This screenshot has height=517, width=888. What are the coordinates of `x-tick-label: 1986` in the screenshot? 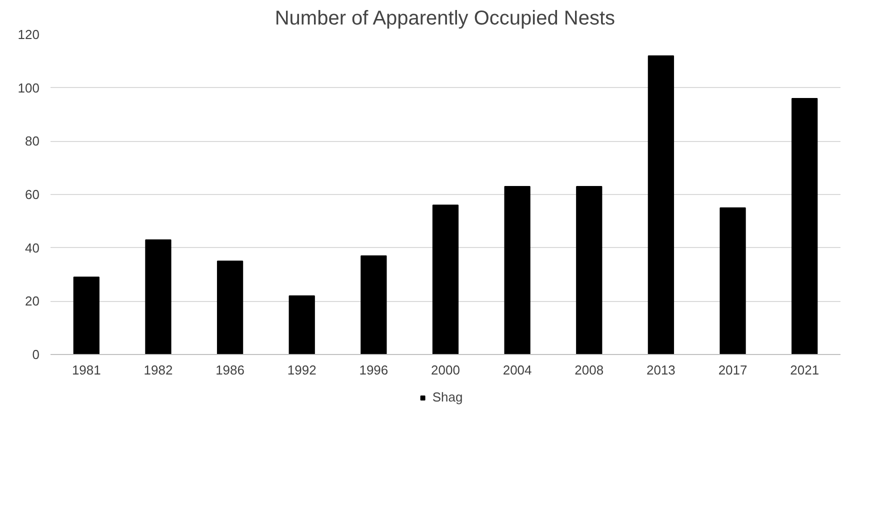 It's located at (230, 370).